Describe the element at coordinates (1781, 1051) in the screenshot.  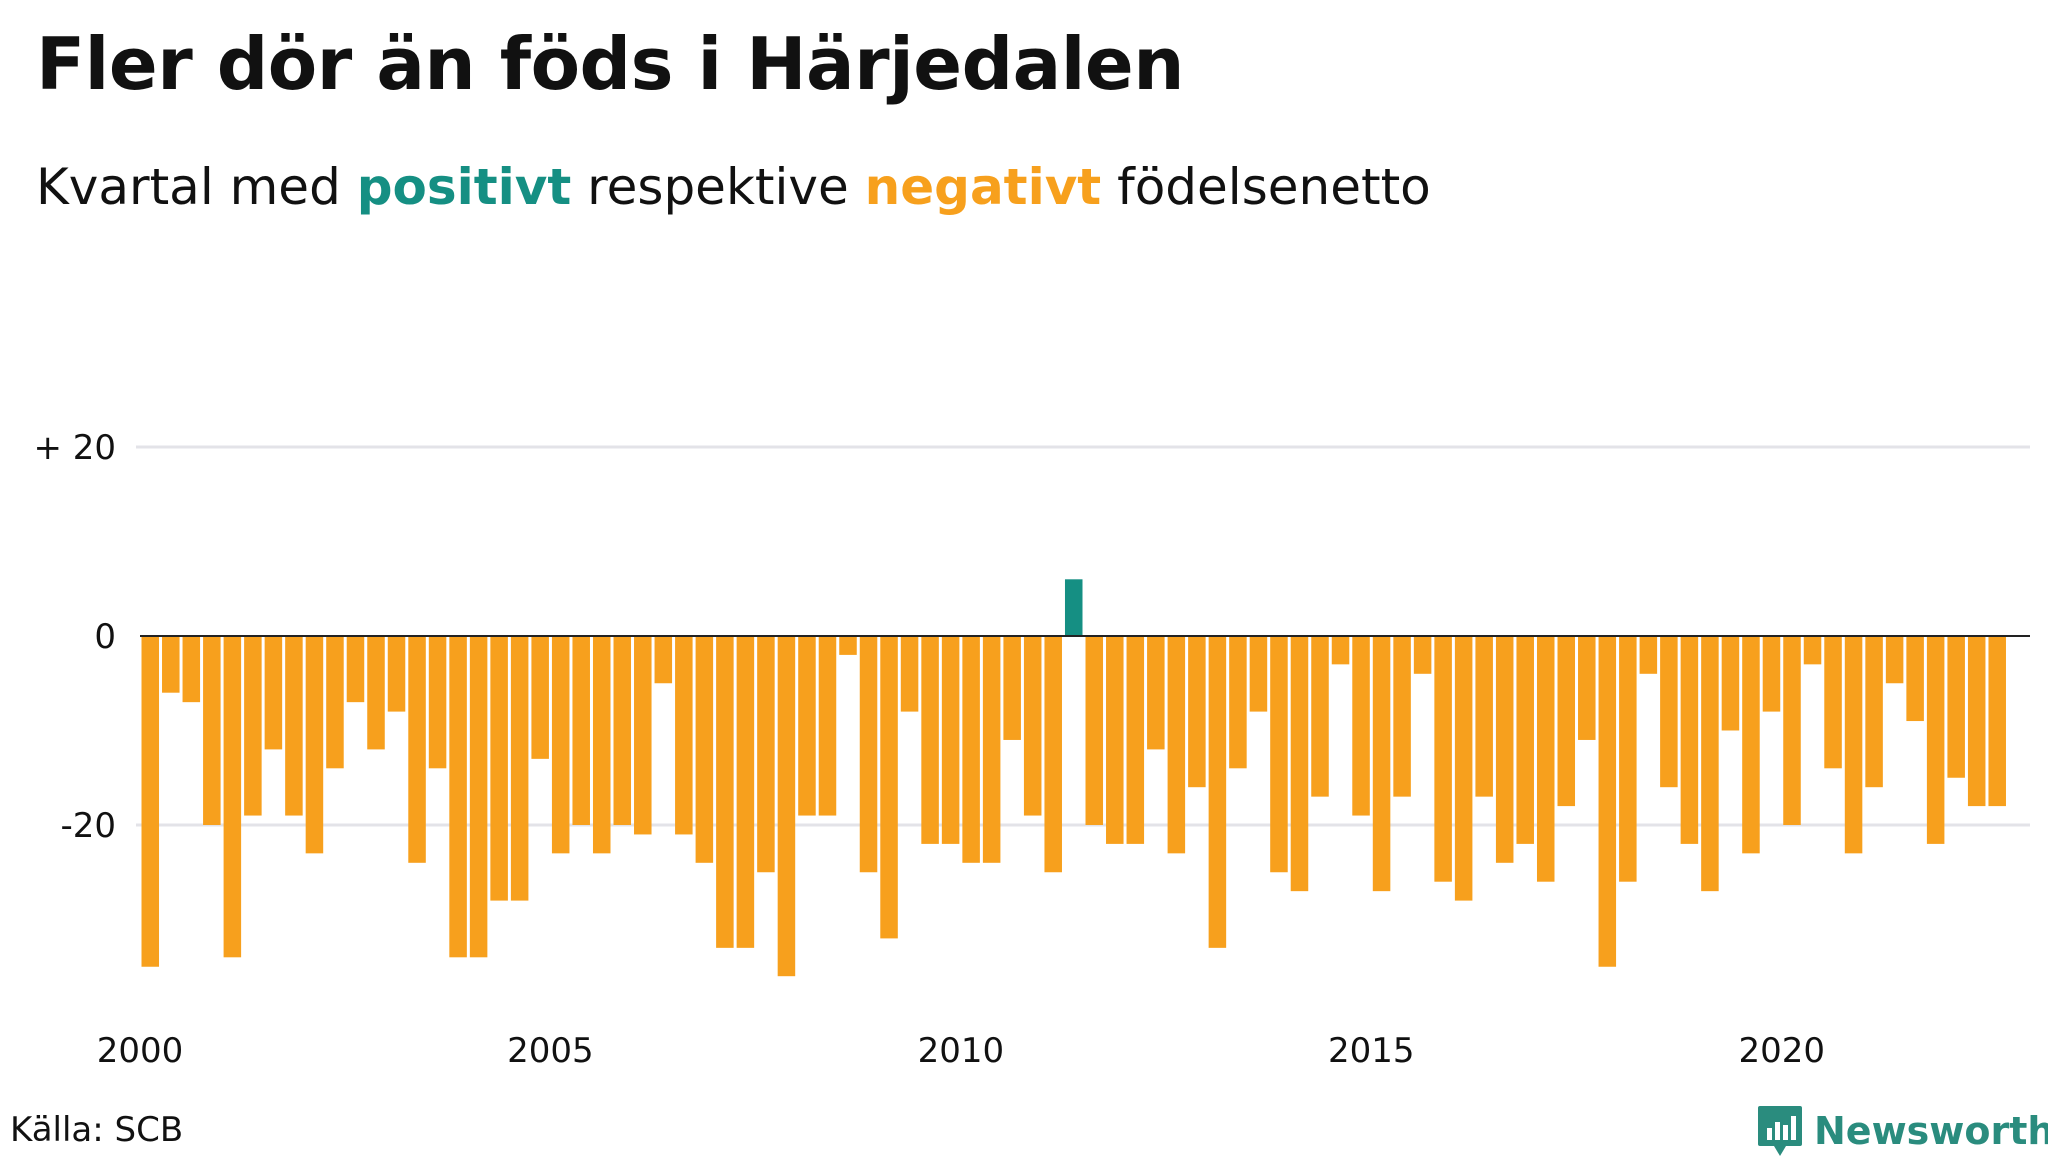
I see `x-tick-label: 2020` at that location.